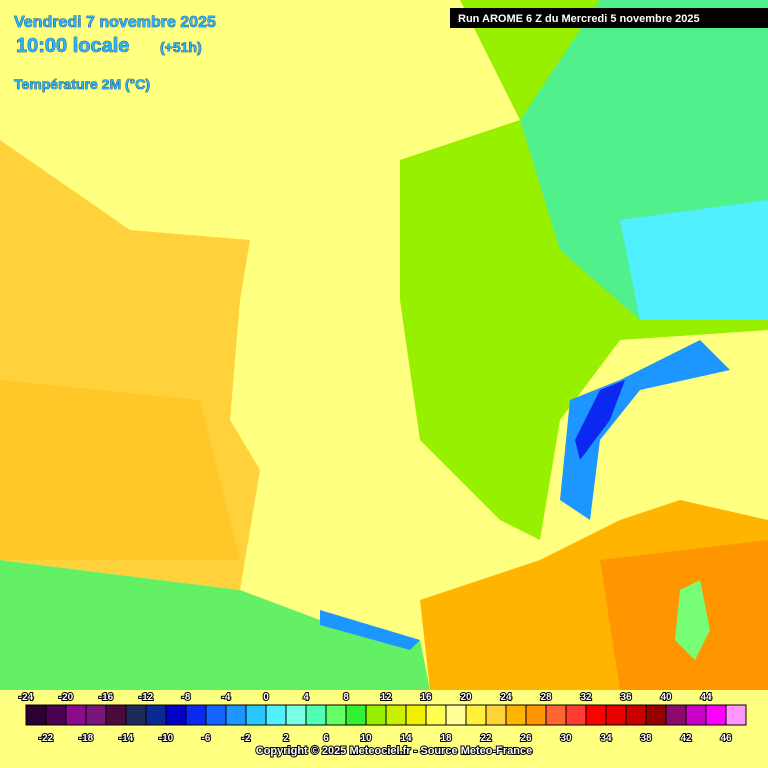 The height and width of the screenshot is (768, 768). What do you see at coordinates (186, 697) in the screenshot?
I see `legend-label: -8` at bounding box center [186, 697].